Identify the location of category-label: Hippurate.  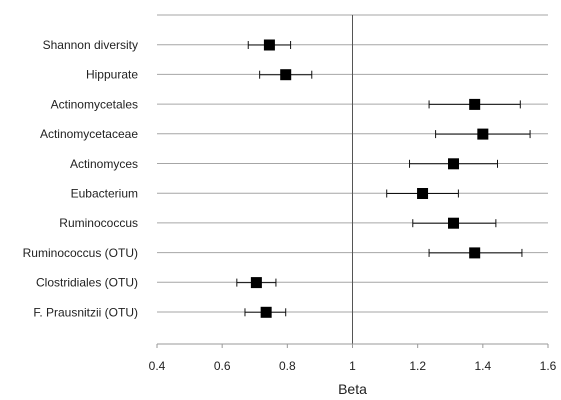
(112, 75).